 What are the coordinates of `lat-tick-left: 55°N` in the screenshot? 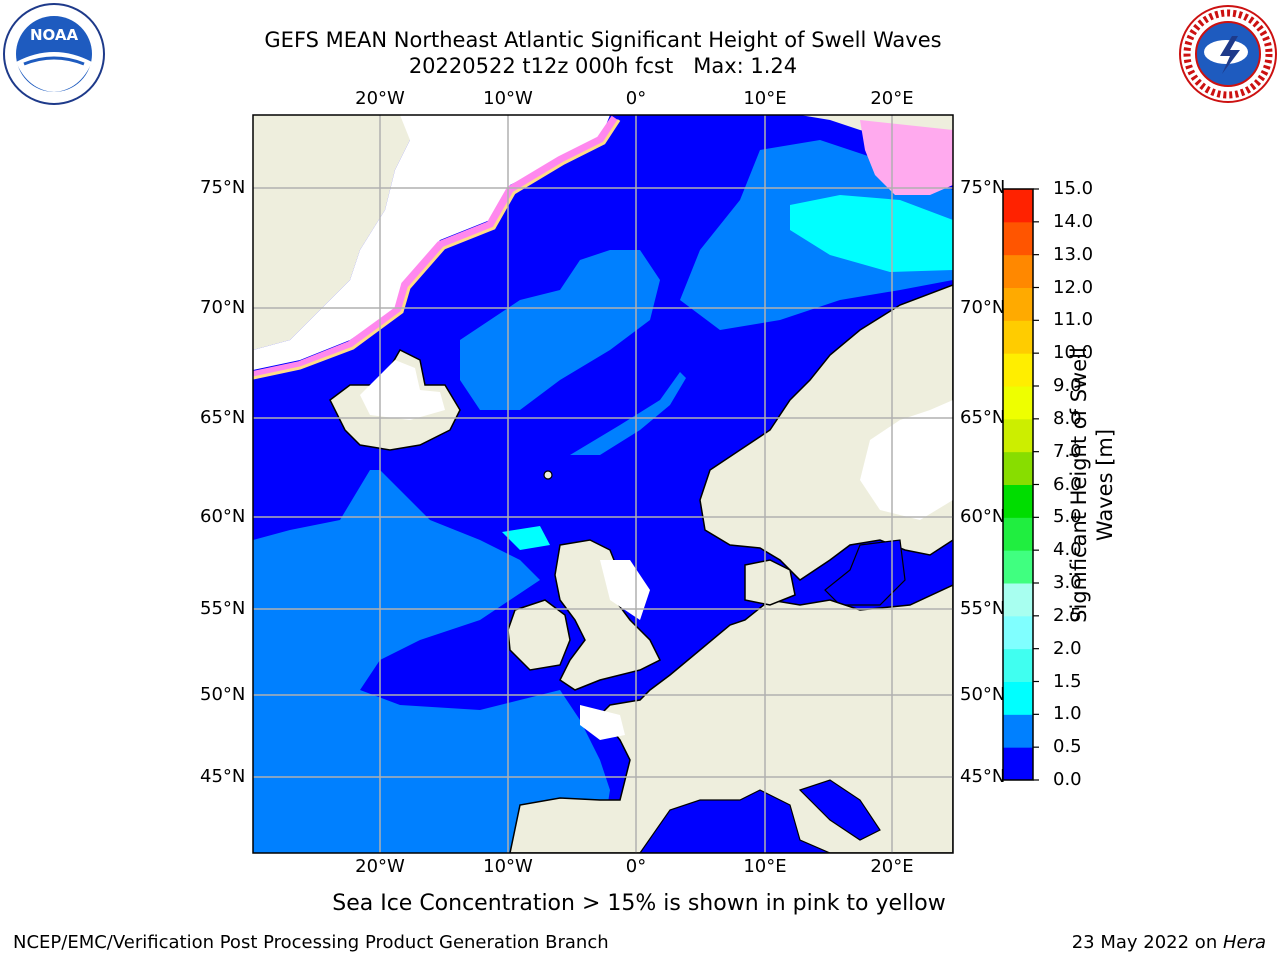 It's located at (223, 608).